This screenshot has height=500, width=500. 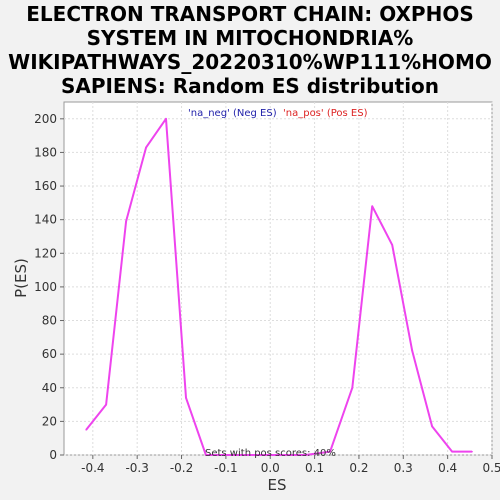 What do you see at coordinates (49, 421) in the screenshot?
I see `y-tick-label: 20` at bounding box center [49, 421].